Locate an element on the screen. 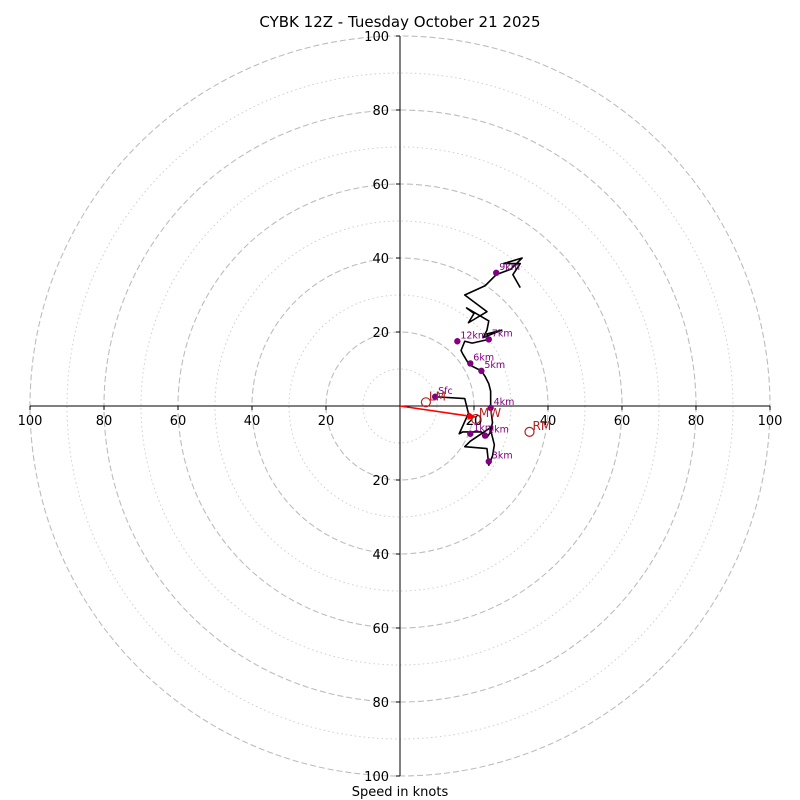 The image size is (800, 800). height-label-7km: 7km is located at coordinates (502, 333).